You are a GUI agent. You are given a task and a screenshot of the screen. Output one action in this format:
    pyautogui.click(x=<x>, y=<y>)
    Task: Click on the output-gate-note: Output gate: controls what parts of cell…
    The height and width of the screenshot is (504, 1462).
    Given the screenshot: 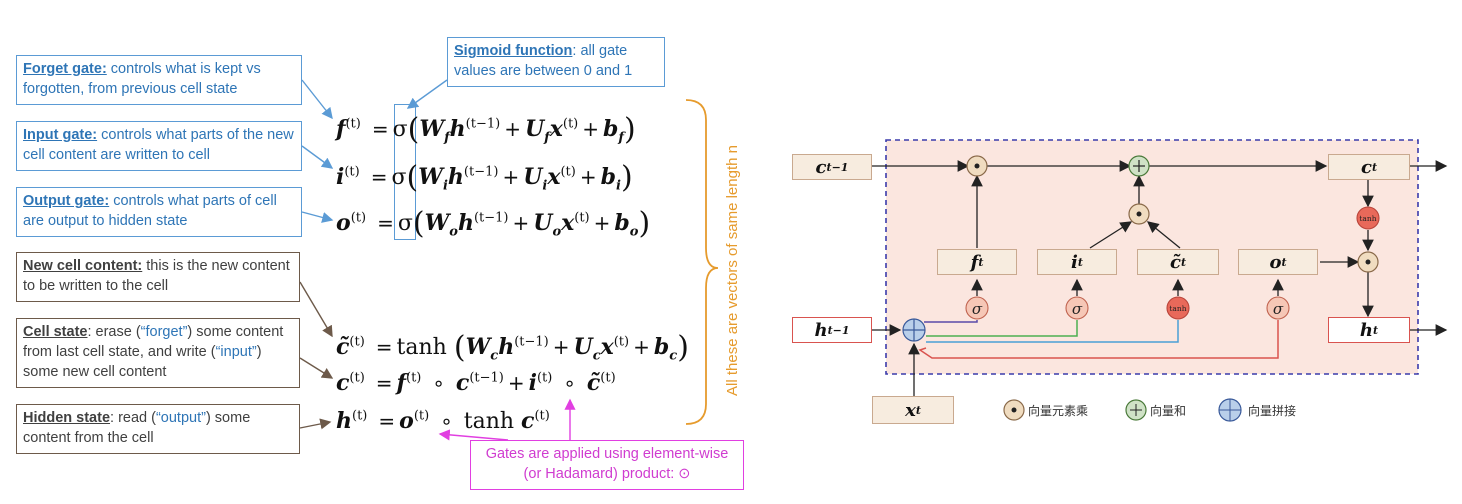 What is the action you would take?
    pyautogui.click(x=159, y=212)
    